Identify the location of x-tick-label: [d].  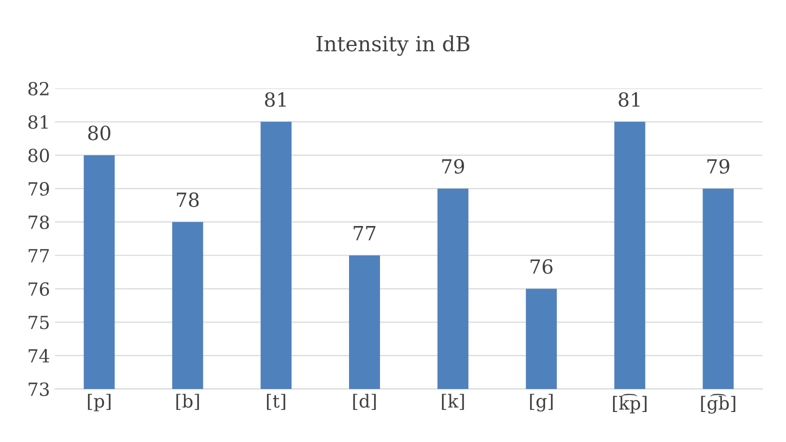
(364, 402).